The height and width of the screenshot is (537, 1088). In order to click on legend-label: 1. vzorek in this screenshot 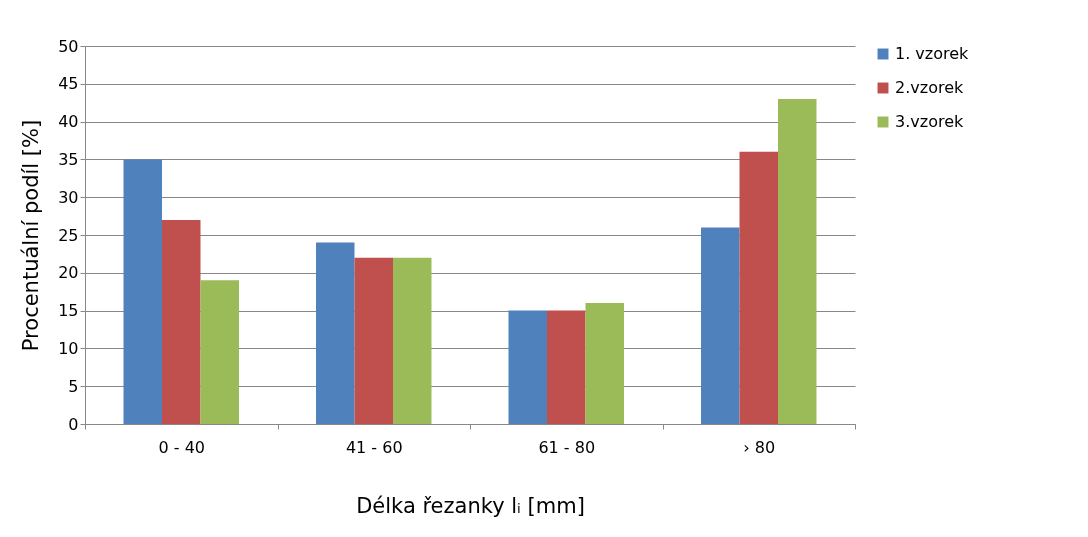, I will do `click(932, 53)`.